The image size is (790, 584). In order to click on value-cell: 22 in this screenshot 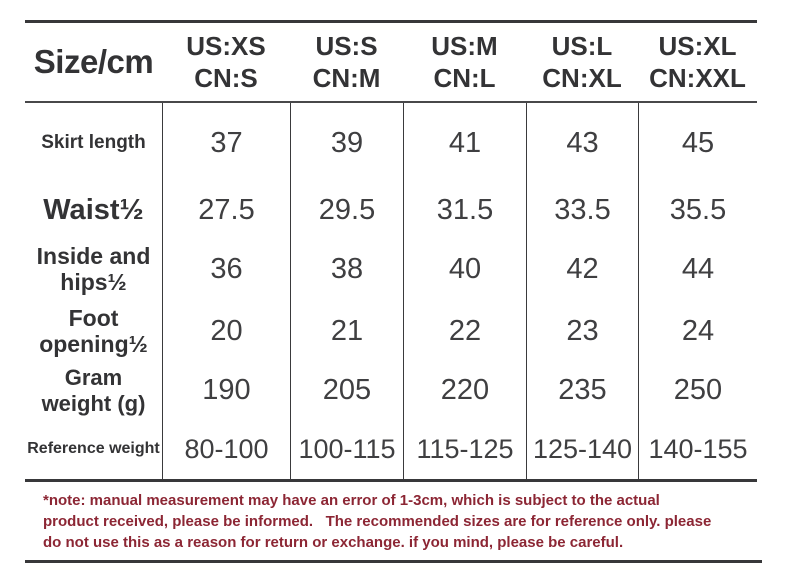, I will do `click(465, 330)`.